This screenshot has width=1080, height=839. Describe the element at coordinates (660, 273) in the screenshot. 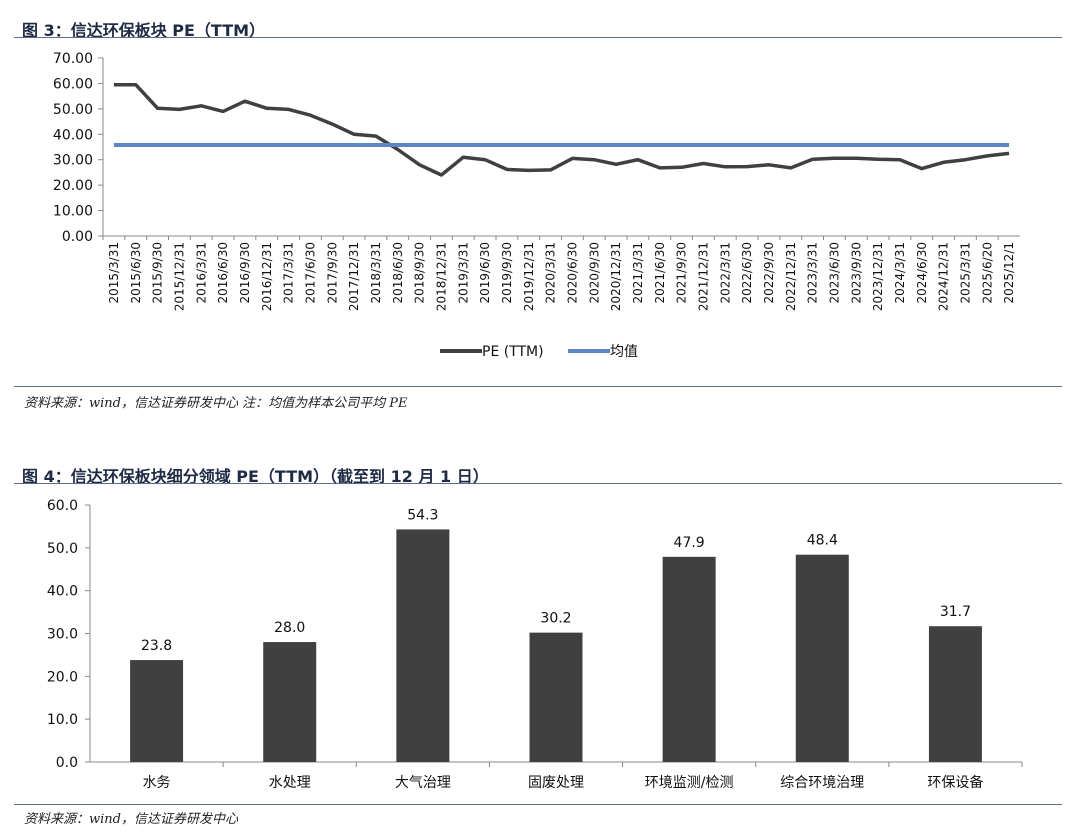

I see `x-tick-label: 2021/6/30` at that location.